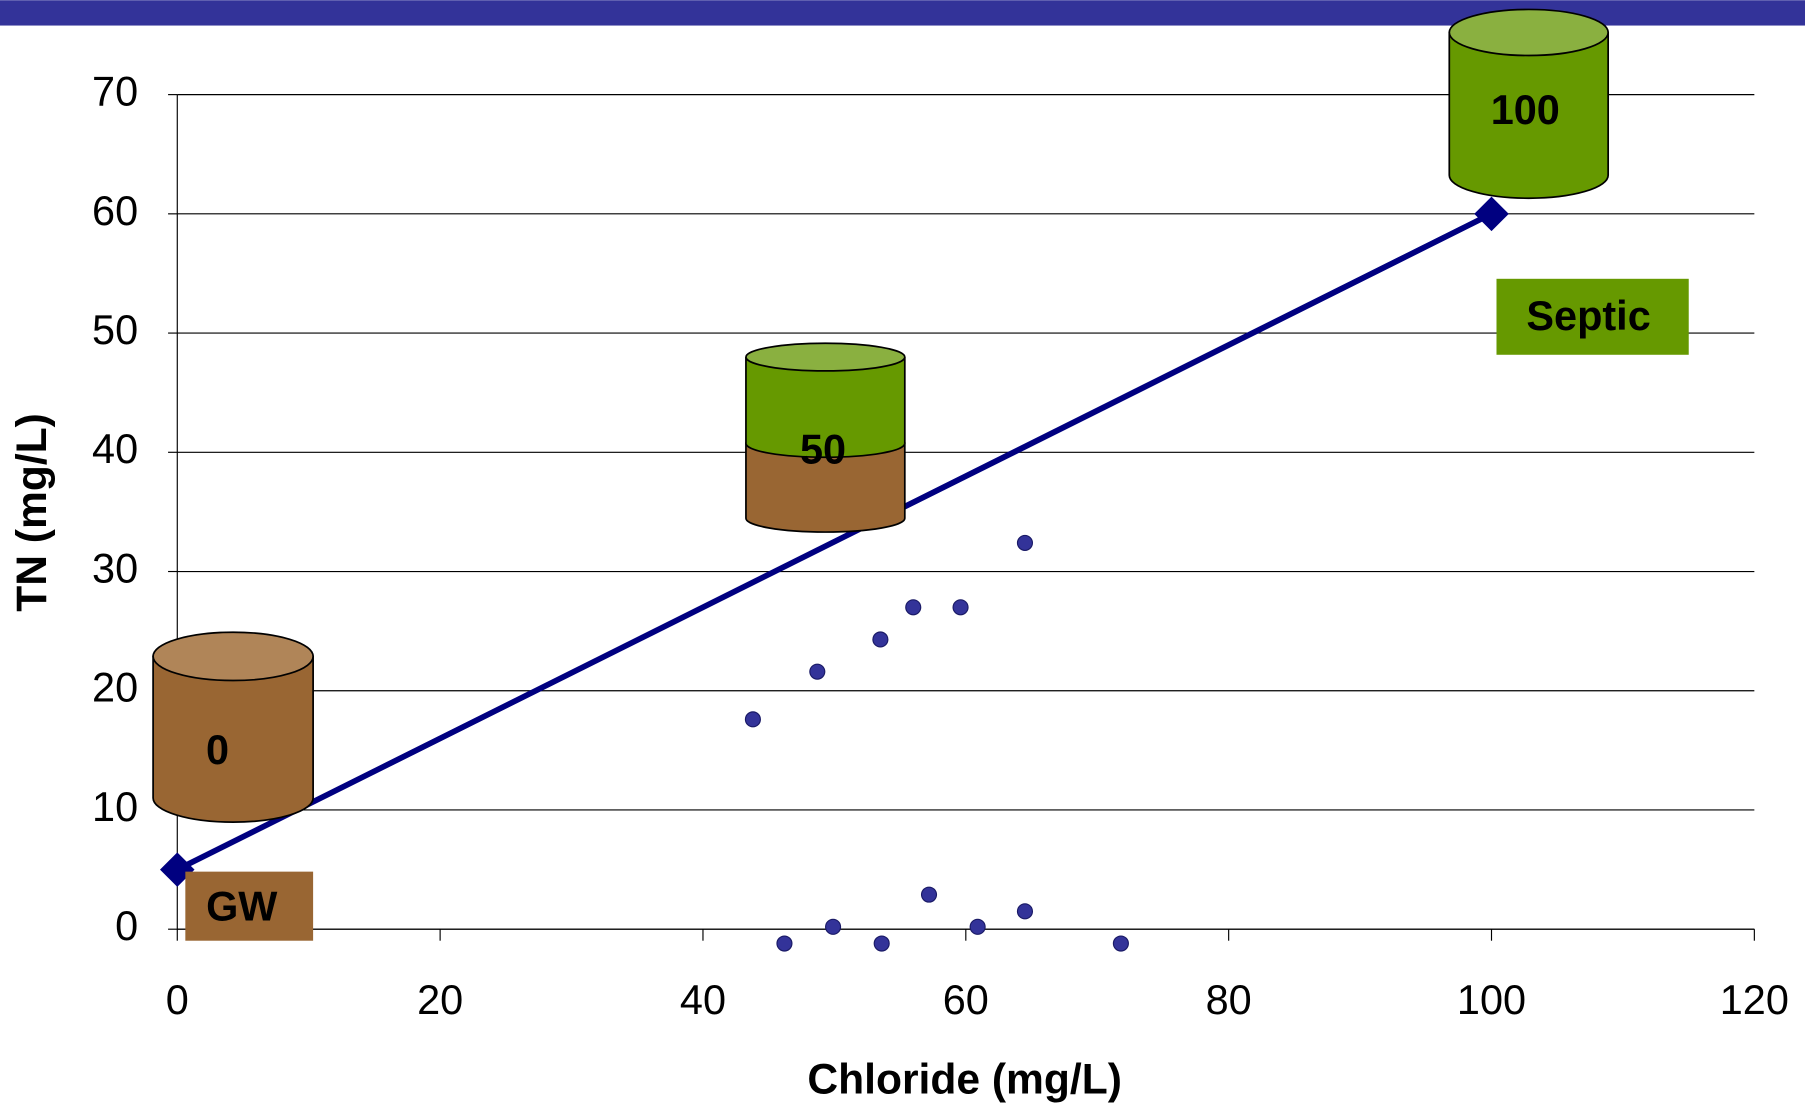 The image size is (1805, 1109). I want to click on x-tick-label: 100, so click(1491, 999).